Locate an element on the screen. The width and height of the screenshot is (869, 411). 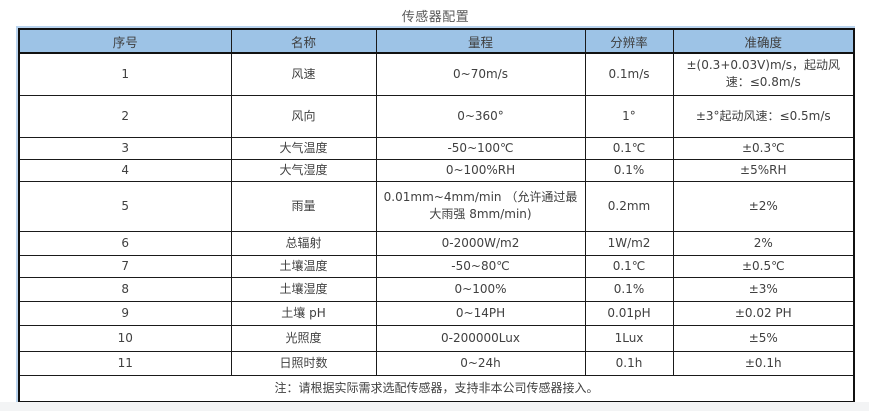
cell-index: 11 is located at coordinates (125, 363).